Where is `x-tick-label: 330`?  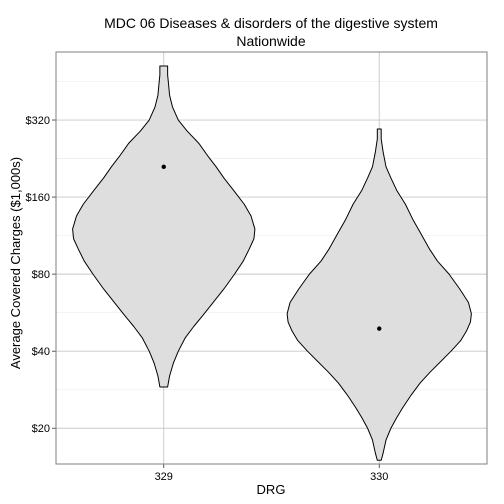 x-tick-label: 330 is located at coordinates (379, 477).